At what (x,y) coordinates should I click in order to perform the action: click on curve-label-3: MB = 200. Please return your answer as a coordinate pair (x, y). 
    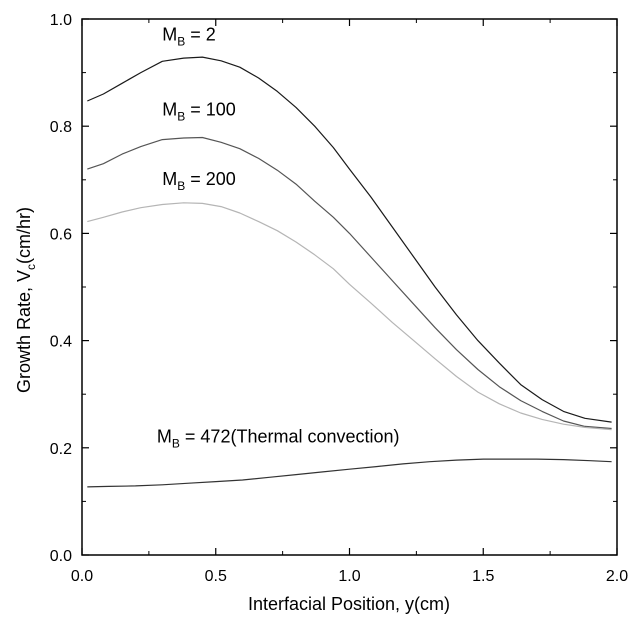
    Looking at the image, I should click on (199, 181).